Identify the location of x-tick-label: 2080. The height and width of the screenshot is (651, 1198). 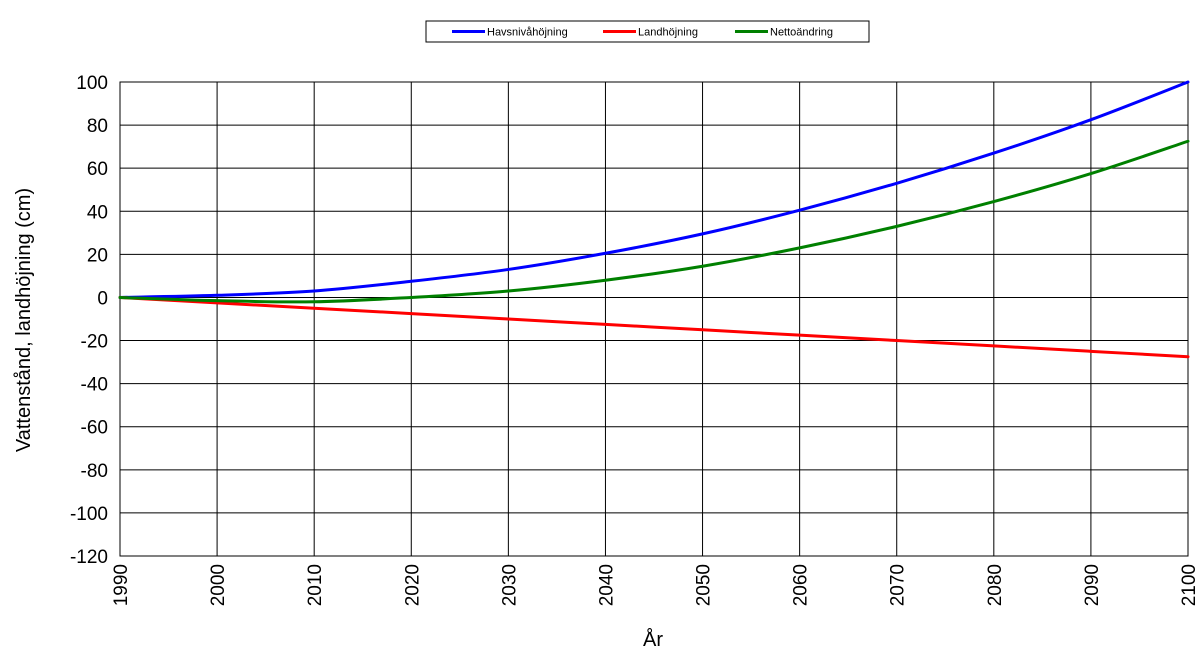
(995, 585).